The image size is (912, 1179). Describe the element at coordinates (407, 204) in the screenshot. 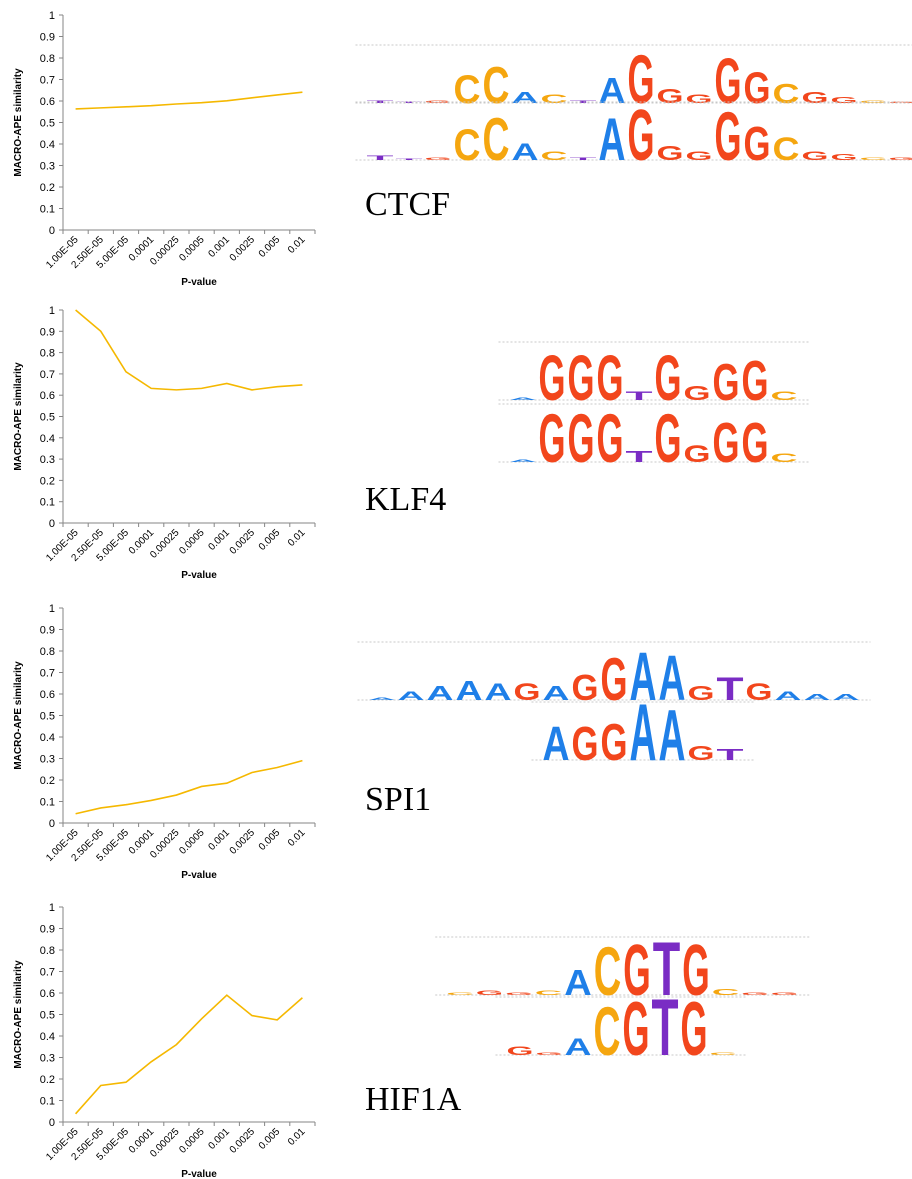

I see `motif-name: CTCF` at that location.